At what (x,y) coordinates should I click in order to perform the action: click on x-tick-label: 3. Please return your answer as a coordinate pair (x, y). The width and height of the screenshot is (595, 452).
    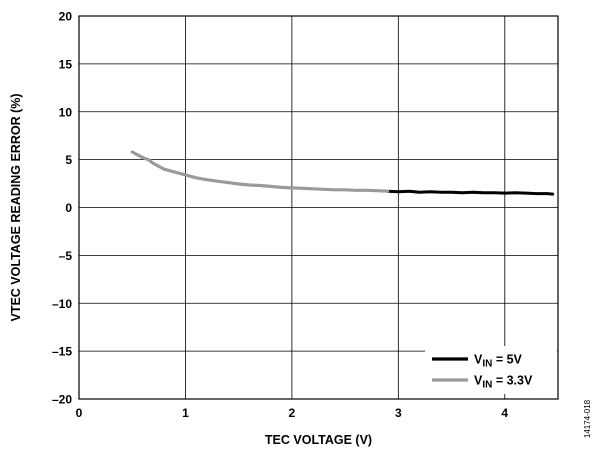
    Looking at the image, I should click on (398, 413).